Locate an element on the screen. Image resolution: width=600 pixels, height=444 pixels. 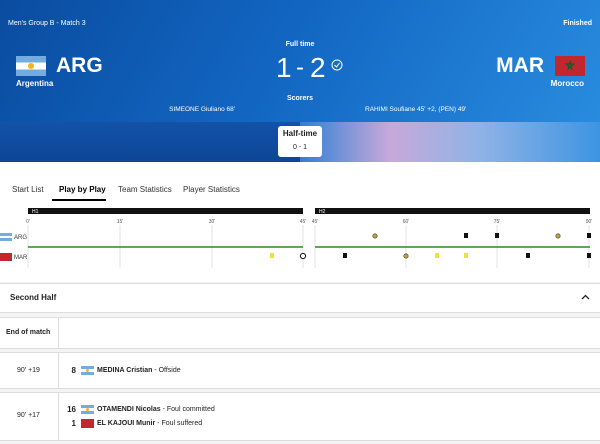
chevron is located at coordinates (585, 297).